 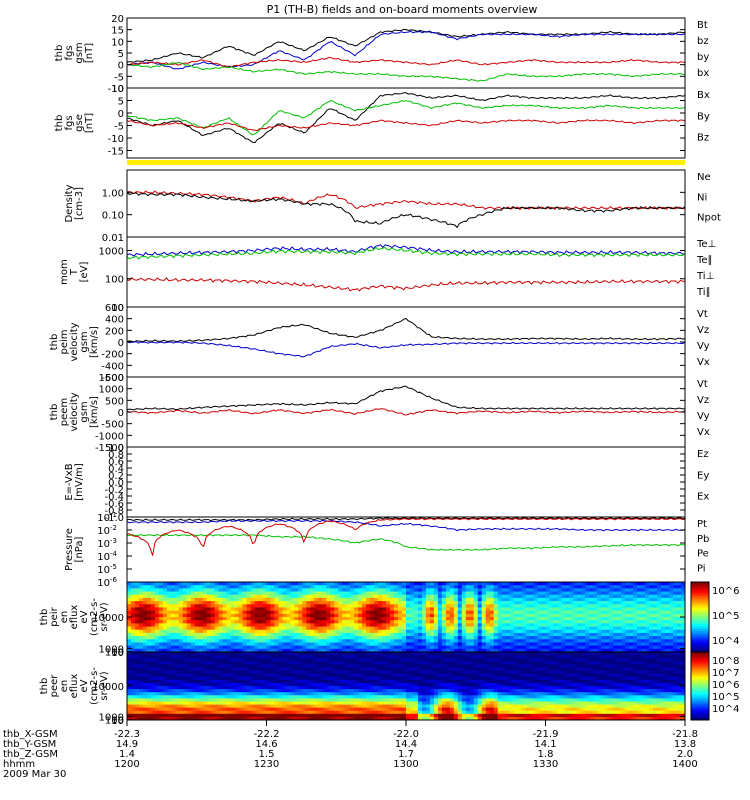 What do you see at coordinates (116, 455) in the screenshot?
I see `y-tick-label: 0.8` at bounding box center [116, 455].